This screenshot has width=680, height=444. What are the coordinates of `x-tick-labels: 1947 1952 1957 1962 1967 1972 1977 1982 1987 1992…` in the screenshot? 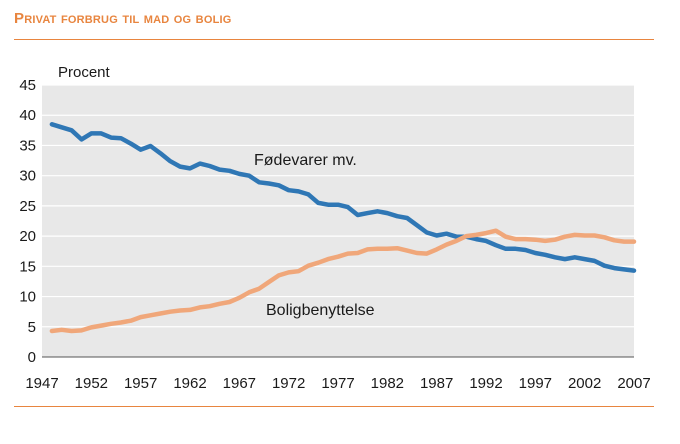 It's located at (337, 383).